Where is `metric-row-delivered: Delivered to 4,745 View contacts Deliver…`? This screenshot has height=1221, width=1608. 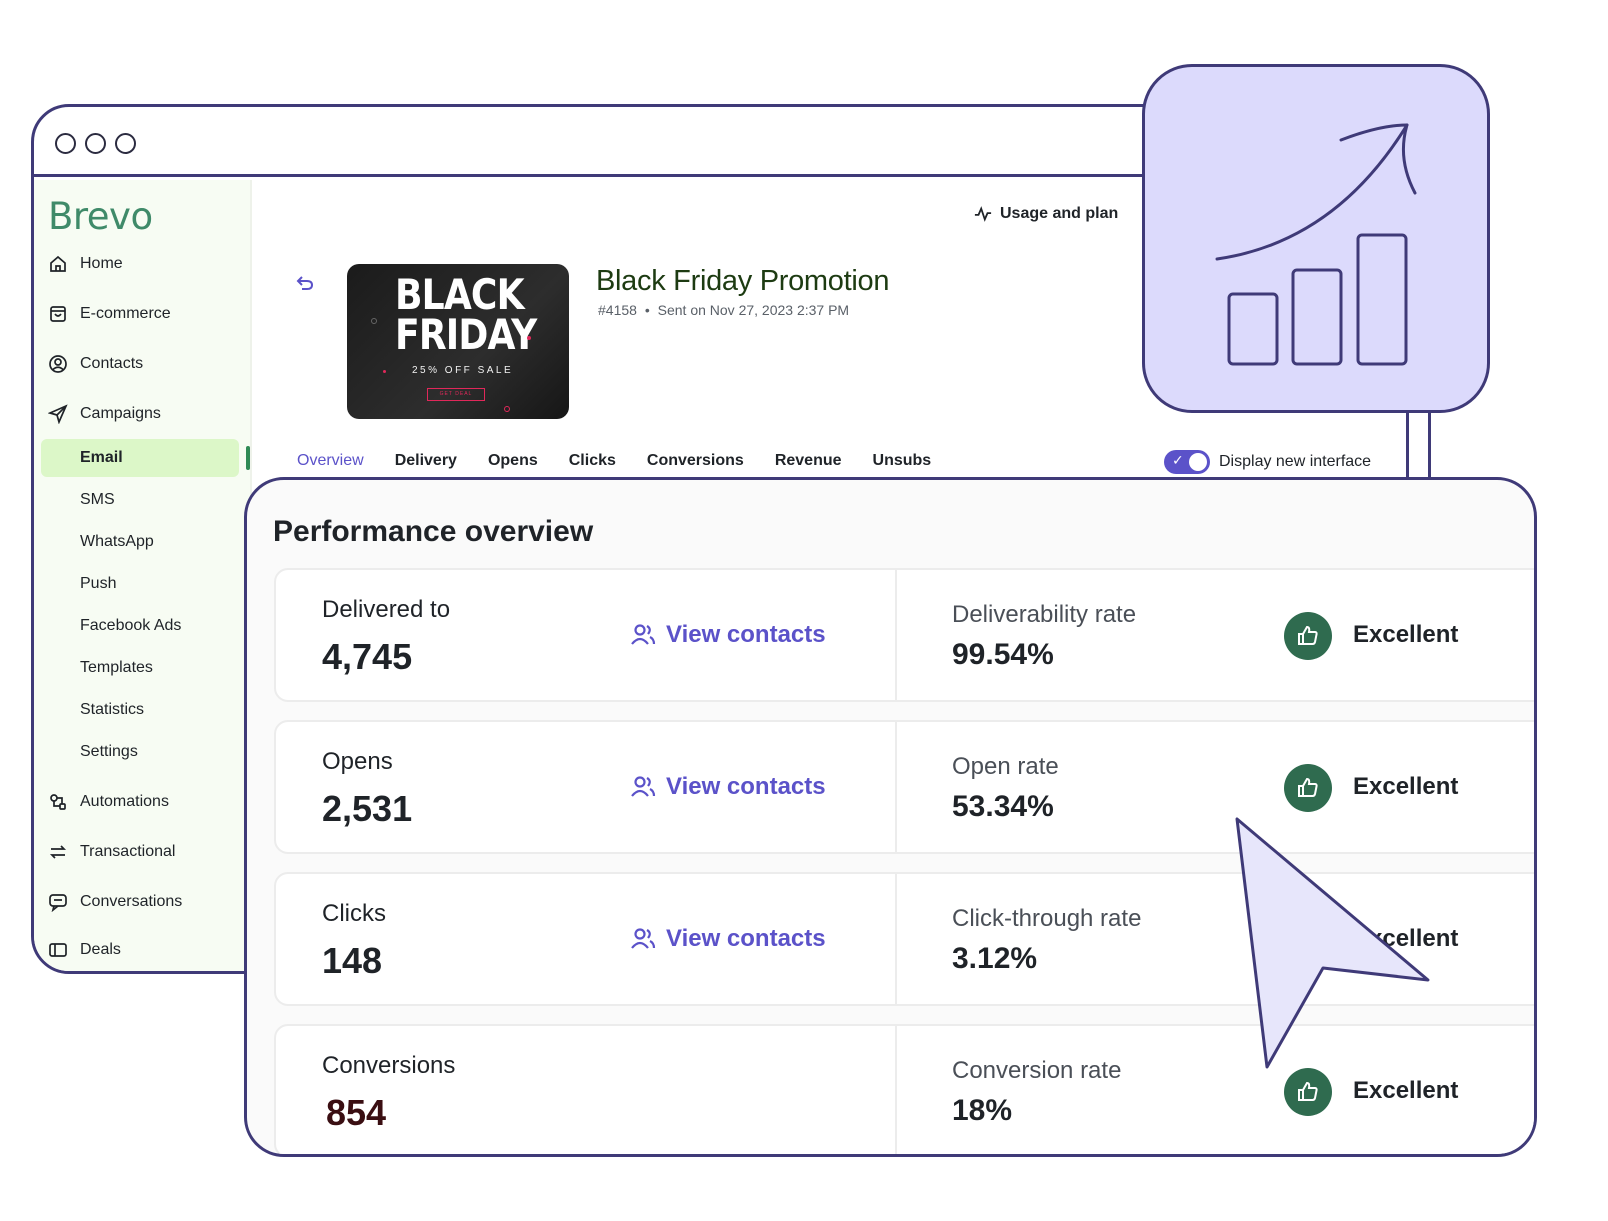
metric-row-delivered: Delivered to 4,745 View contacts Deliver… is located at coordinates (904, 635).